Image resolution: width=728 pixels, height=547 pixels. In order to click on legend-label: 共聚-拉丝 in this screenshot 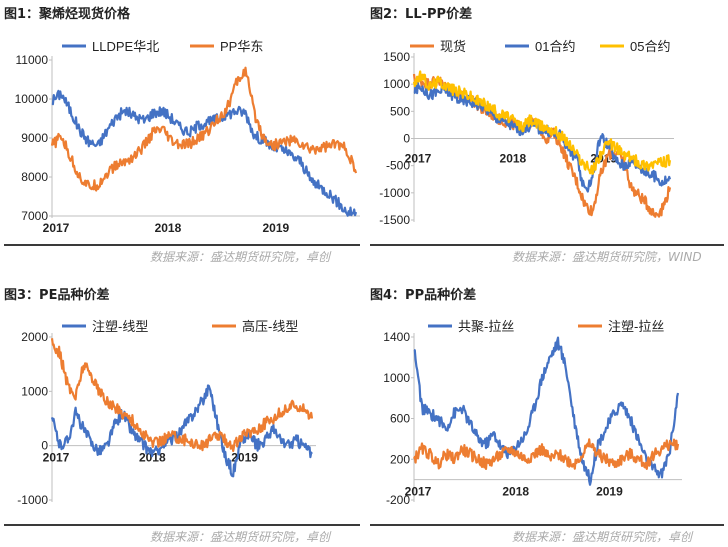, I will do `click(486, 326)`.